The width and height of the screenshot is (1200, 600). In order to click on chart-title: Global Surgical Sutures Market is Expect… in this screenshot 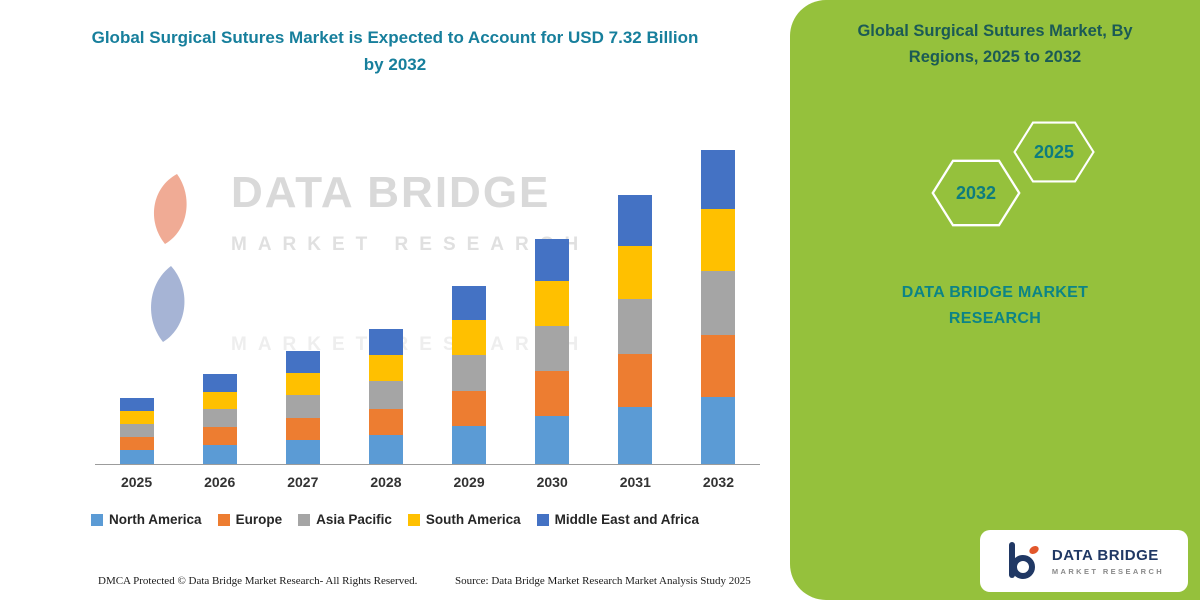, I will do `click(395, 51)`.